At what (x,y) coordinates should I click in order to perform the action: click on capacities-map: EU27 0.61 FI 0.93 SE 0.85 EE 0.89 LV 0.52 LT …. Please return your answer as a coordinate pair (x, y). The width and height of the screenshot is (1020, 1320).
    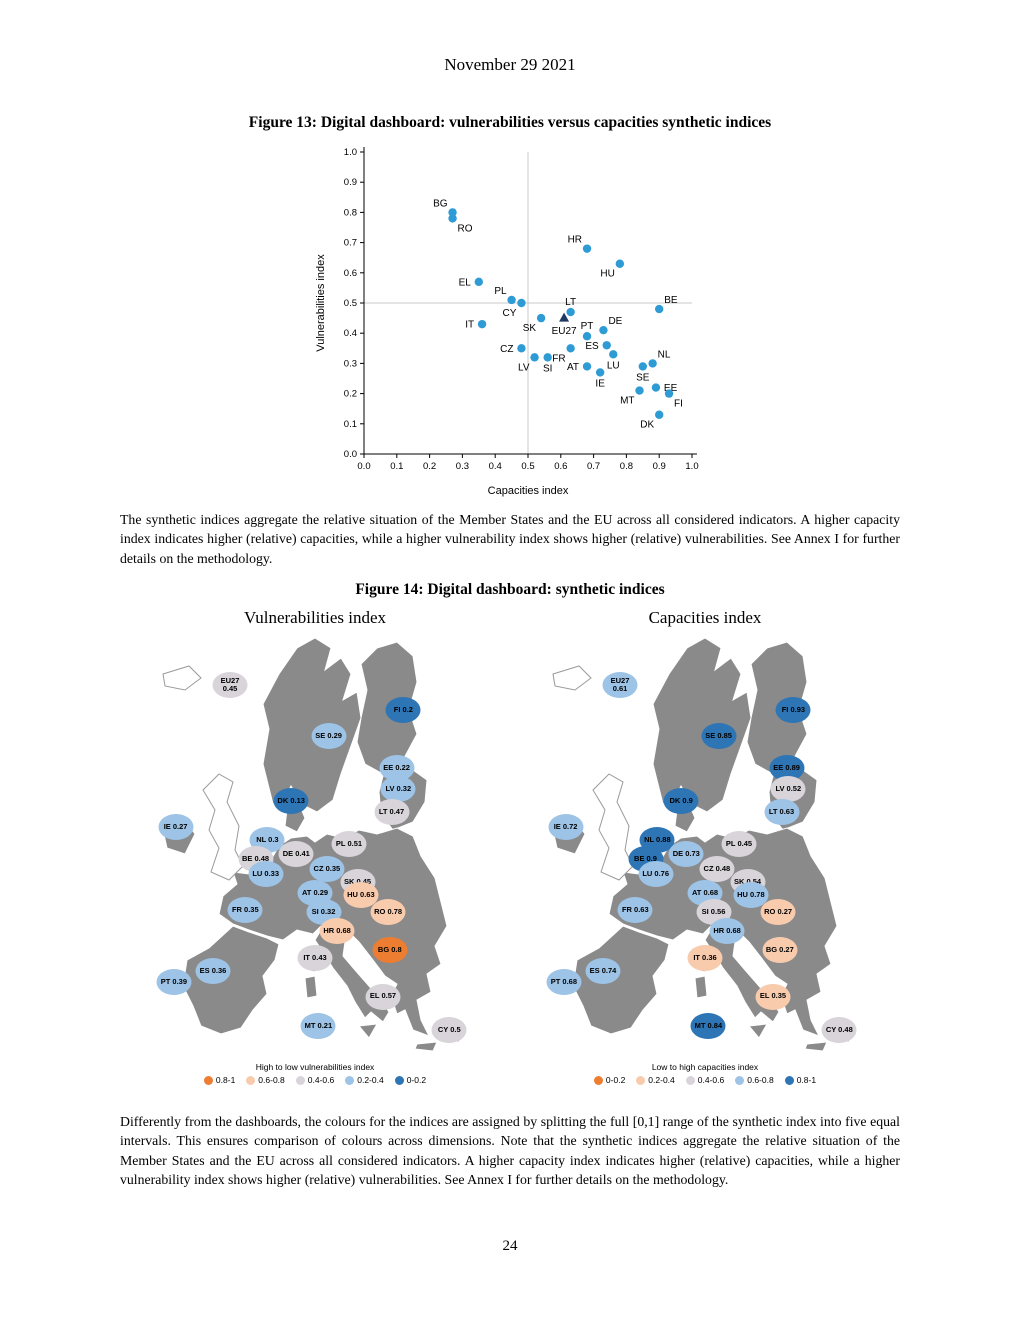
    Looking at the image, I should click on (705, 846).